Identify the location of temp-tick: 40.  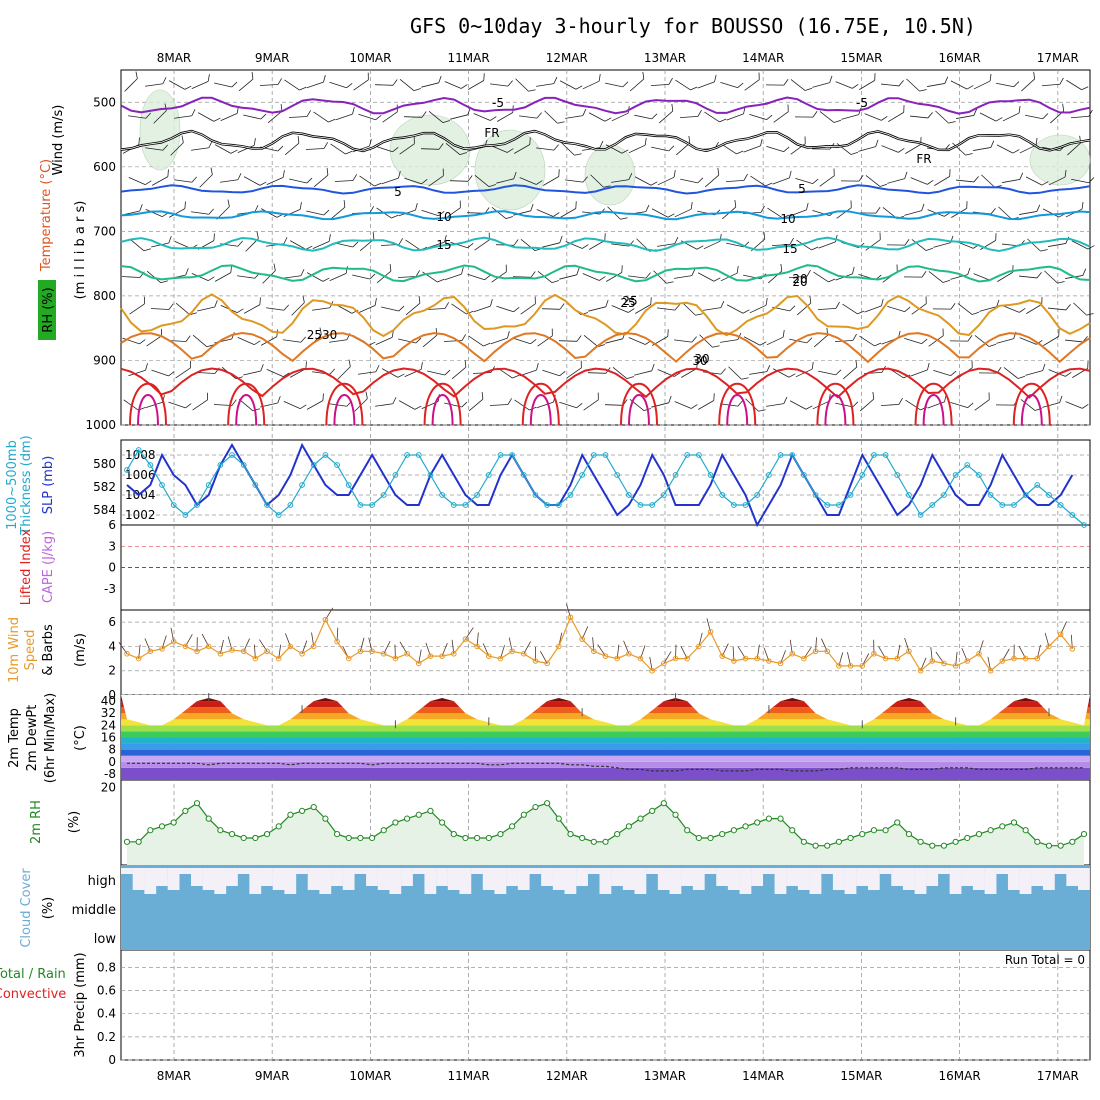
(108, 701).